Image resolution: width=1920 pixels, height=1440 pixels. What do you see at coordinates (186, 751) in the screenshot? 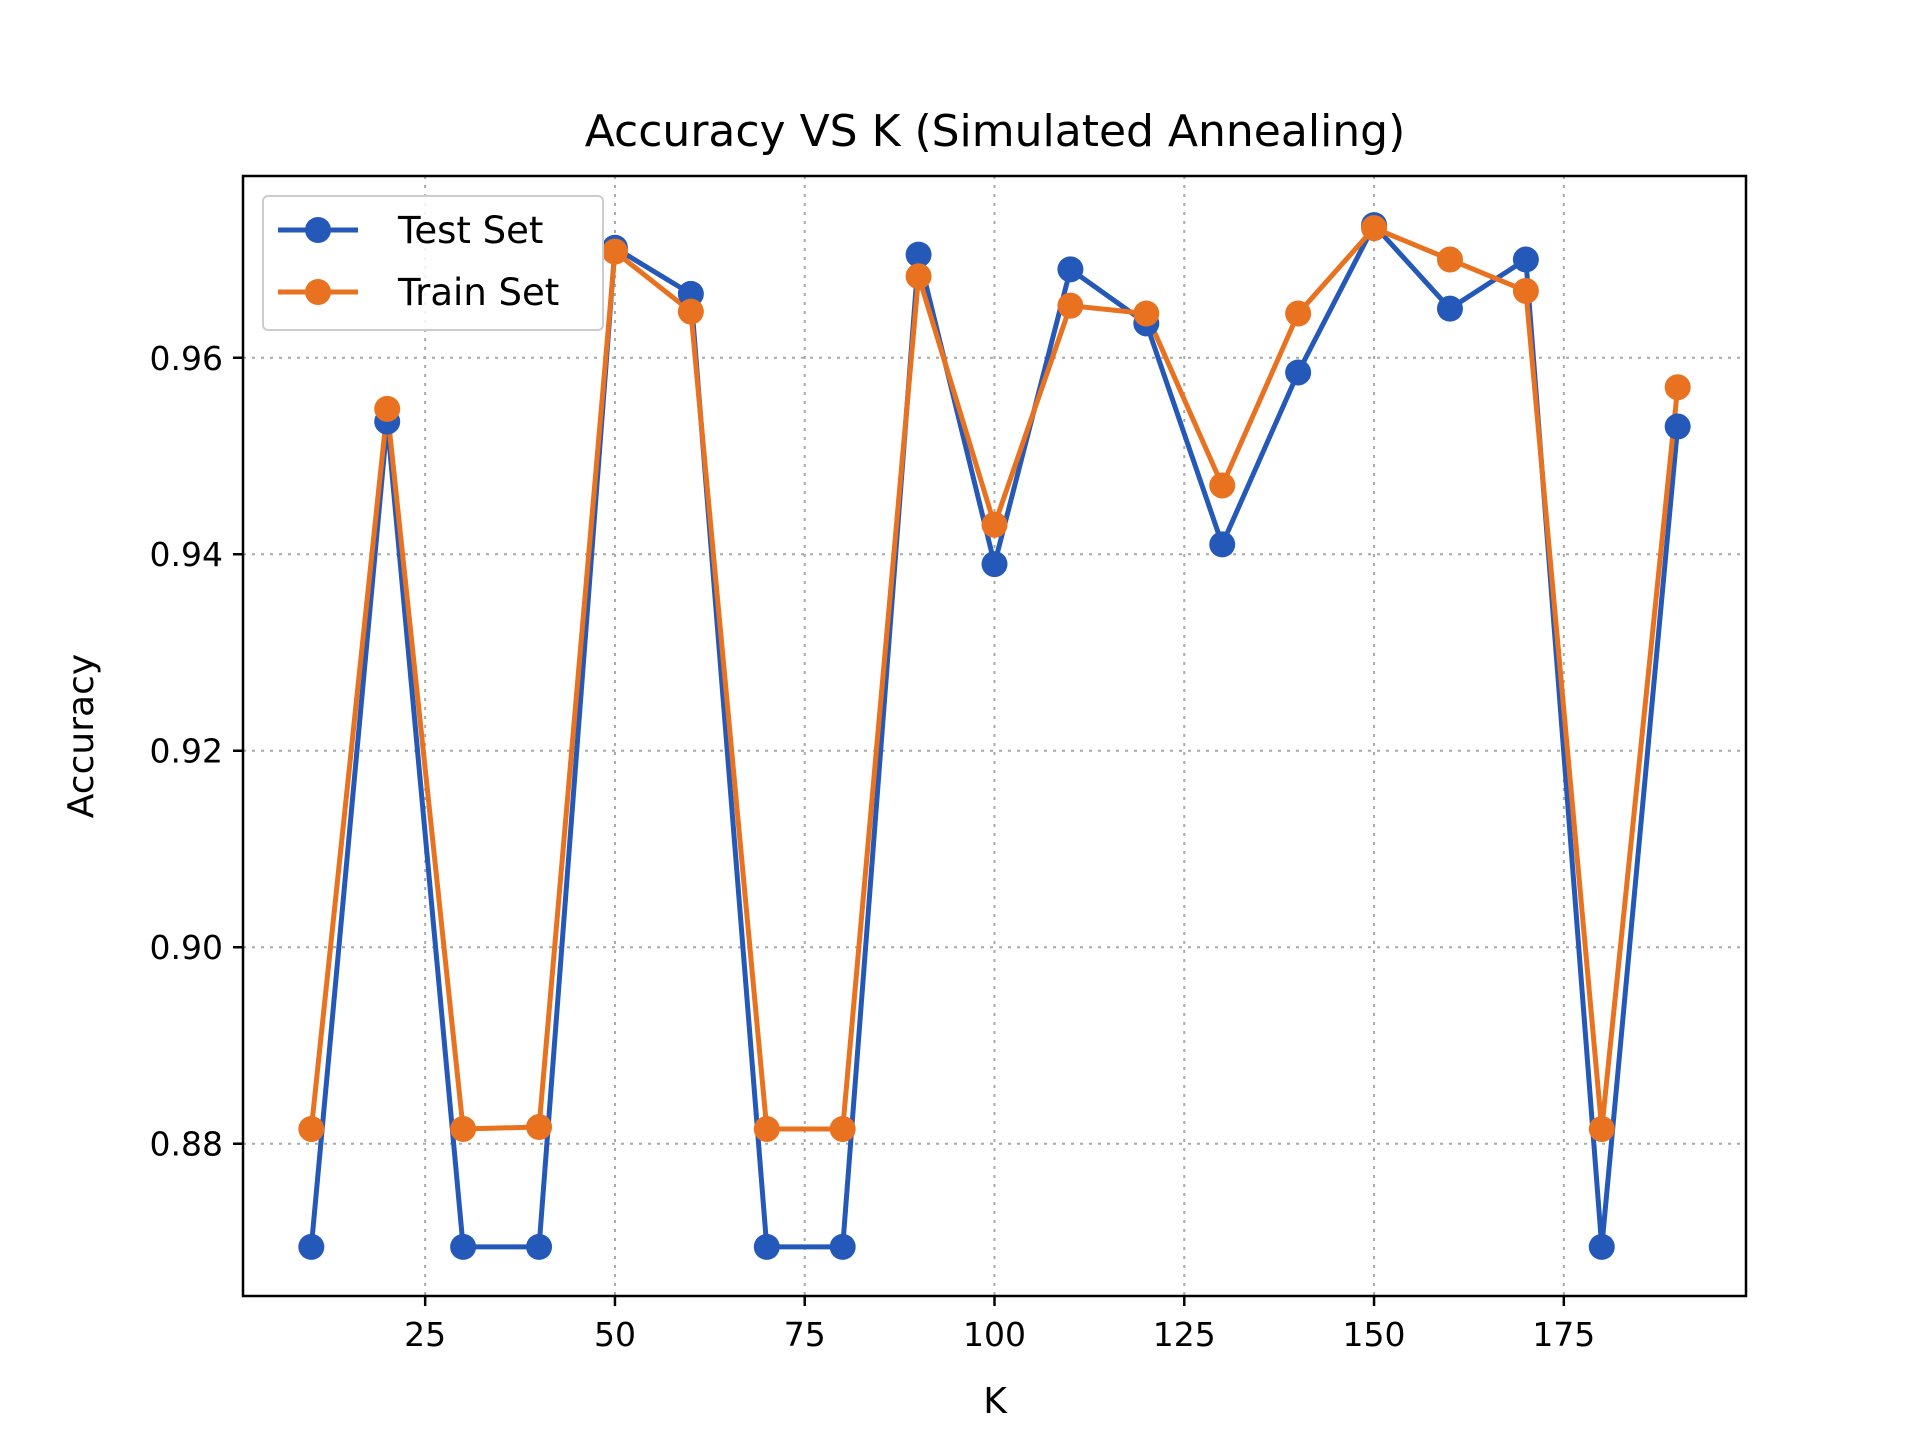
I see `y-tick-label: 0.92` at bounding box center [186, 751].